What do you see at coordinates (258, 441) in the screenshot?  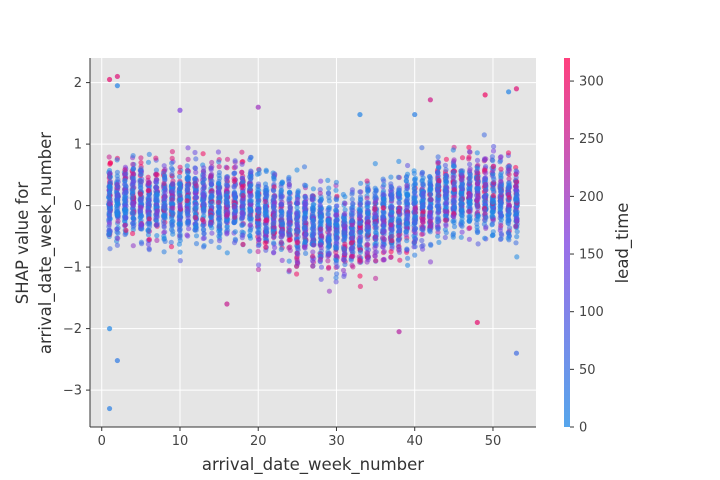 I see `x-tick-label: 20` at bounding box center [258, 441].